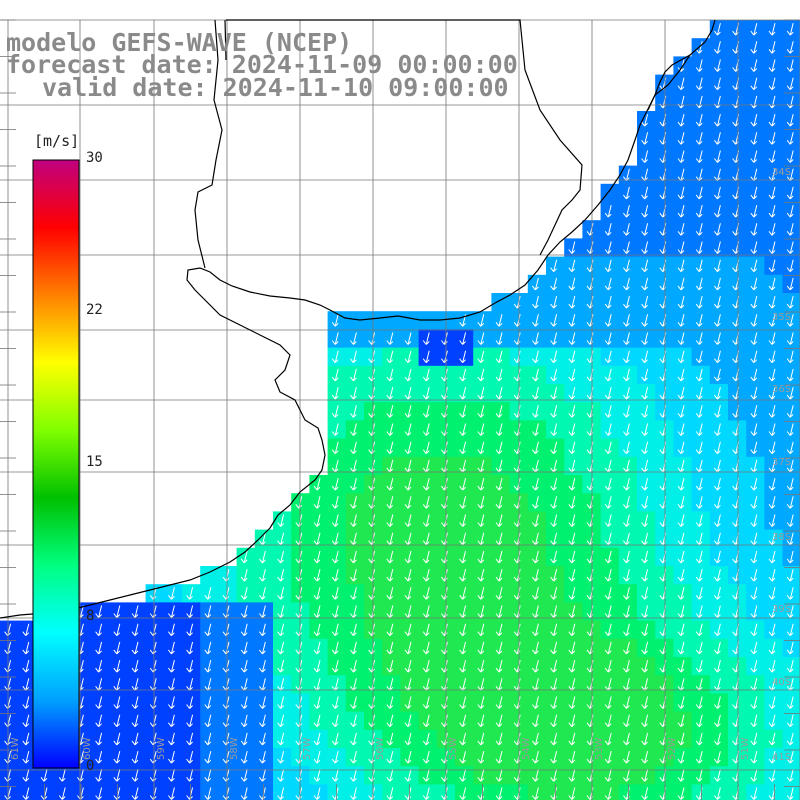  What do you see at coordinates (526, 748) in the screenshot?
I see `lon-label: 54W` at bounding box center [526, 748].